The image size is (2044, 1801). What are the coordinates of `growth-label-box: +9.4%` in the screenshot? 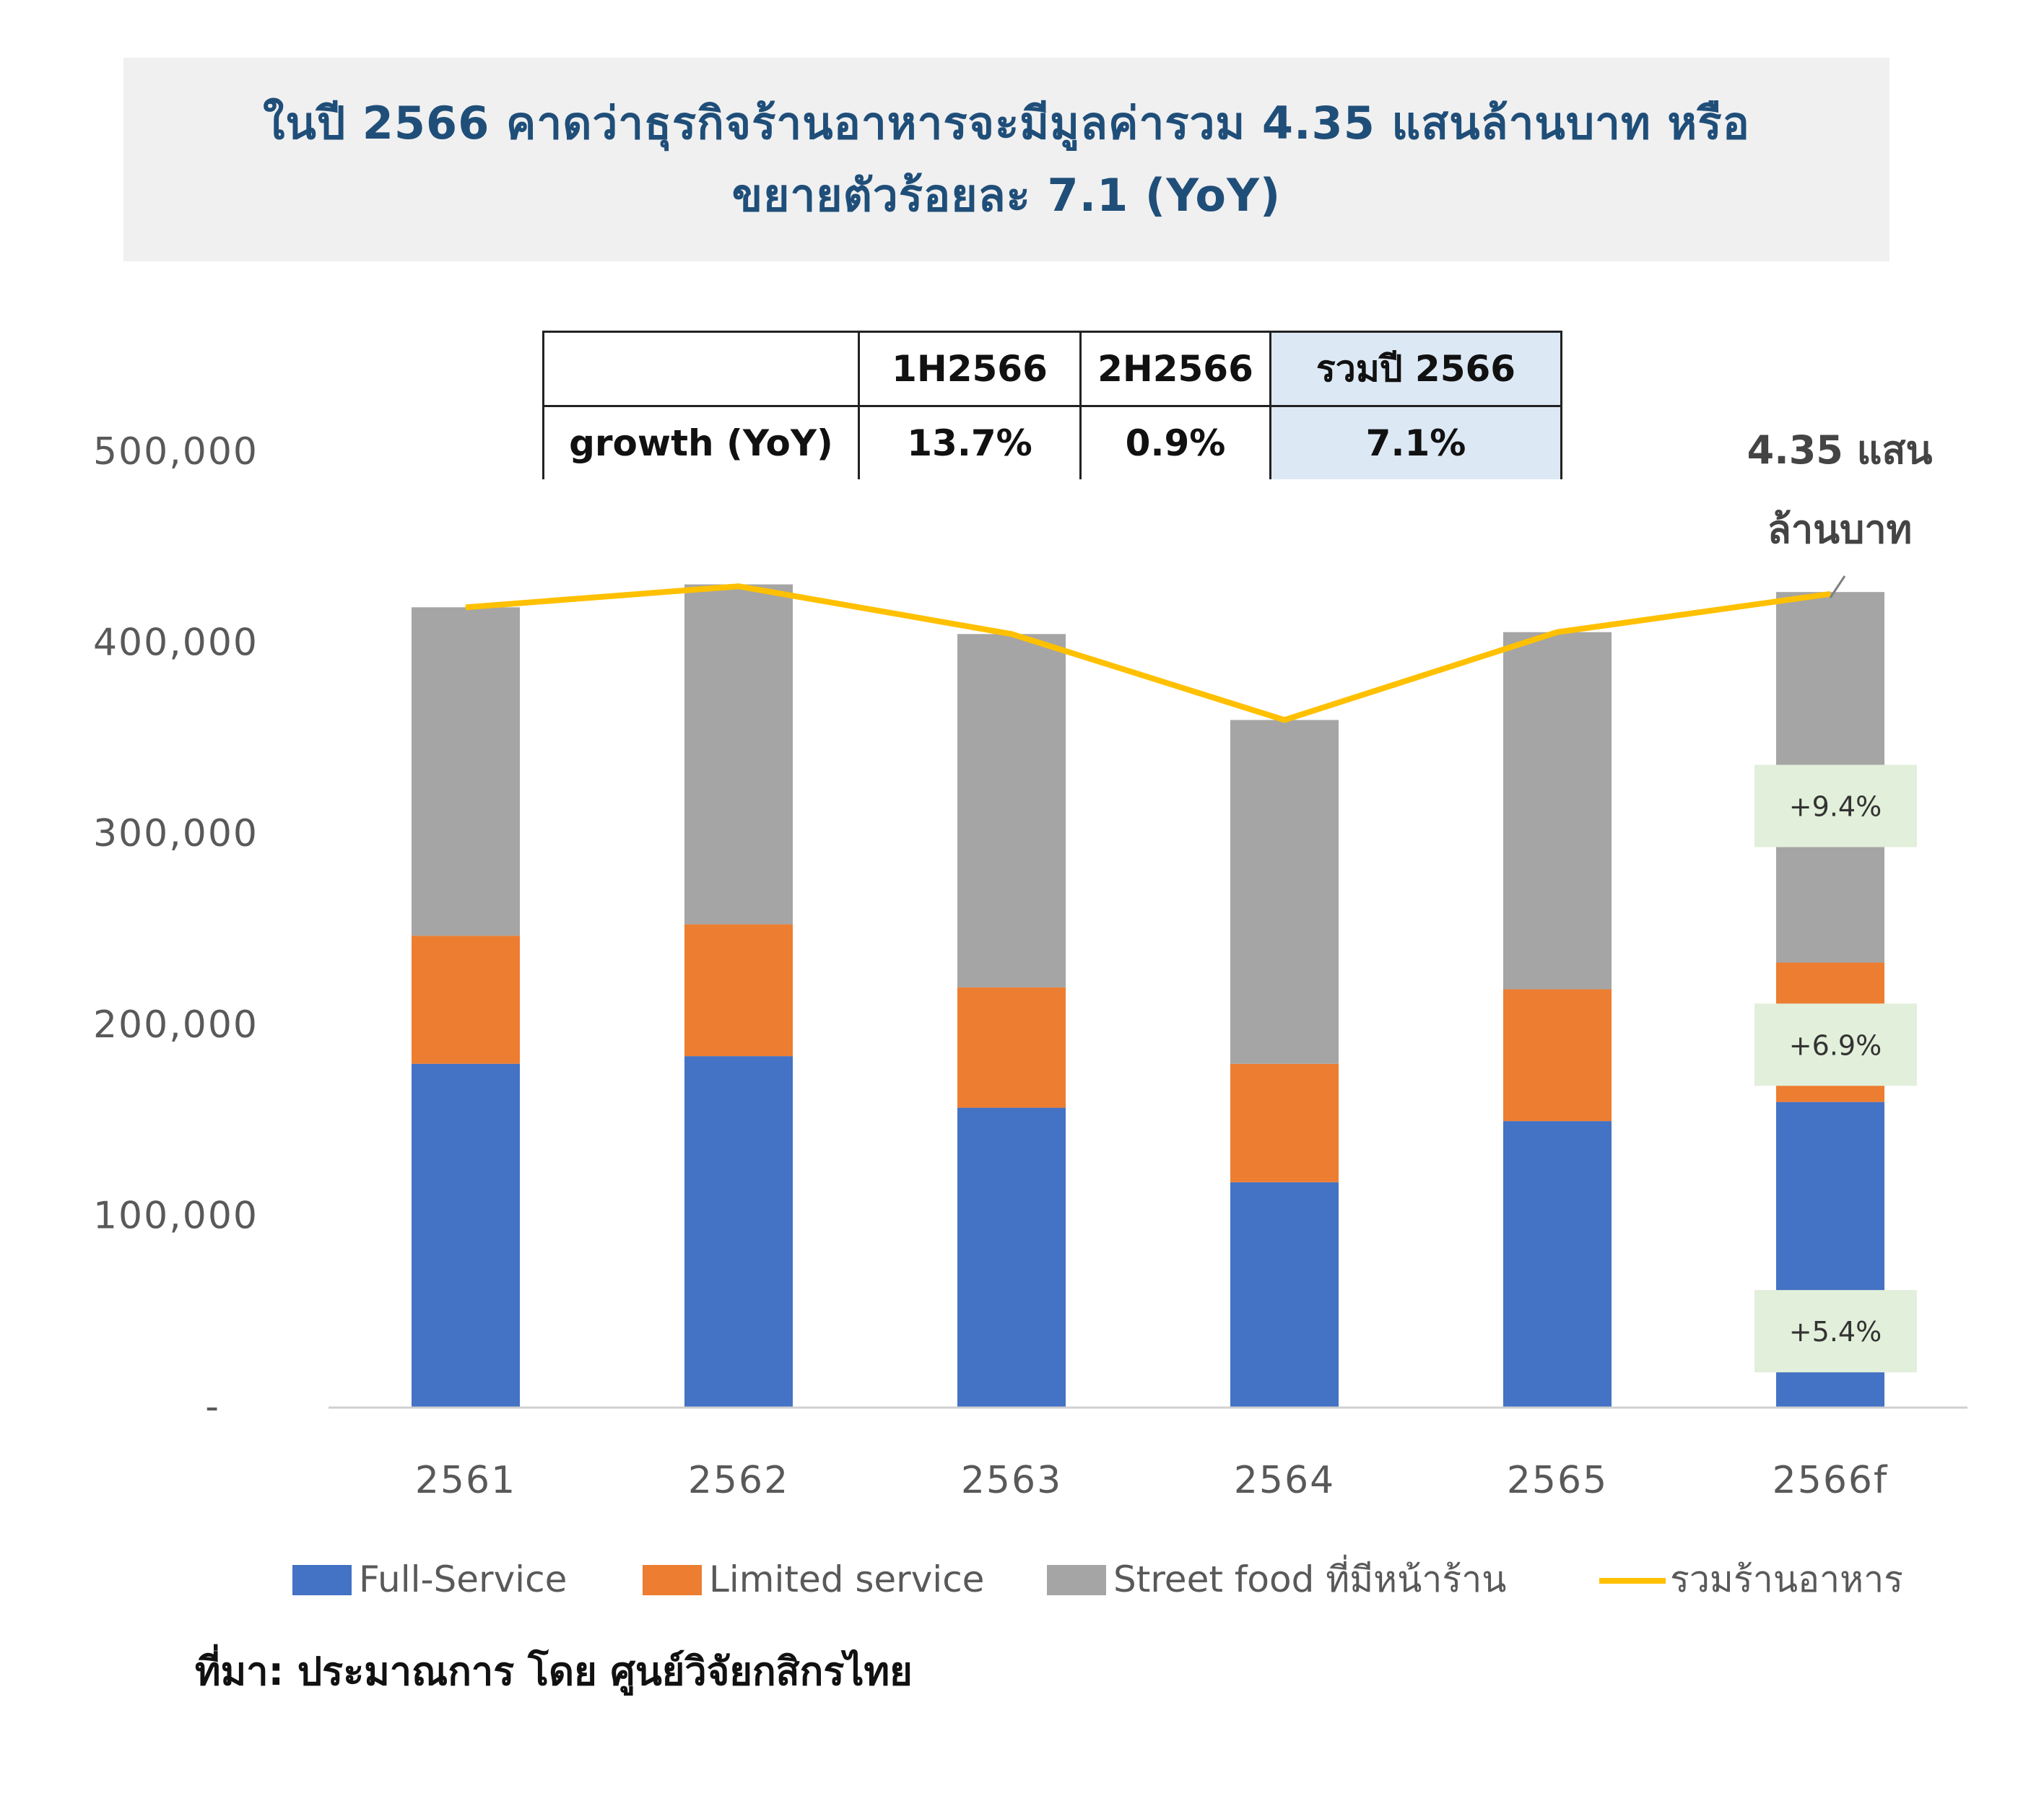 It's located at (1835, 805).